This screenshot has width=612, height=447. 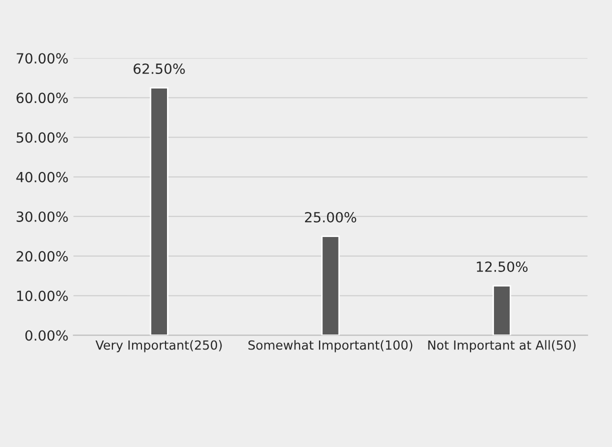 I want to click on x-tick-label: Somewhat Important(100), so click(x=330, y=346).